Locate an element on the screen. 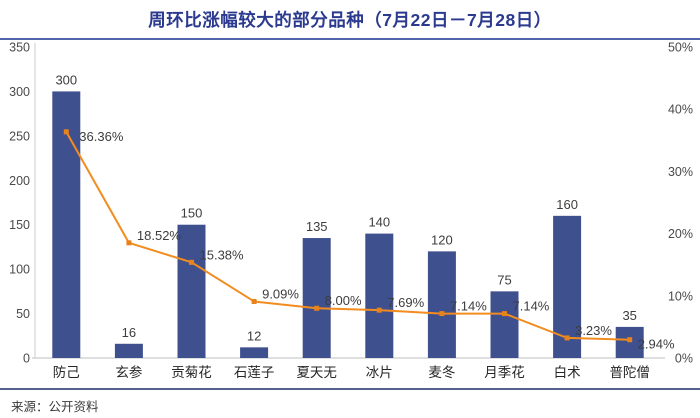 Image resolution: width=700 pixels, height=418 pixels. x-axis-category-label: 石莲子 is located at coordinates (254, 372).